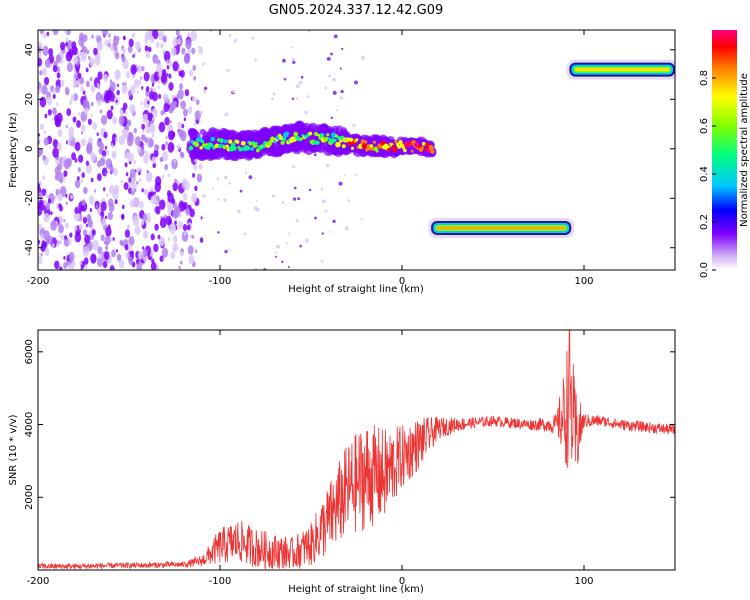 The width and height of the screenshot is (750, 600). I want to click on snr-xtick-label: -200, so click(38, 581).